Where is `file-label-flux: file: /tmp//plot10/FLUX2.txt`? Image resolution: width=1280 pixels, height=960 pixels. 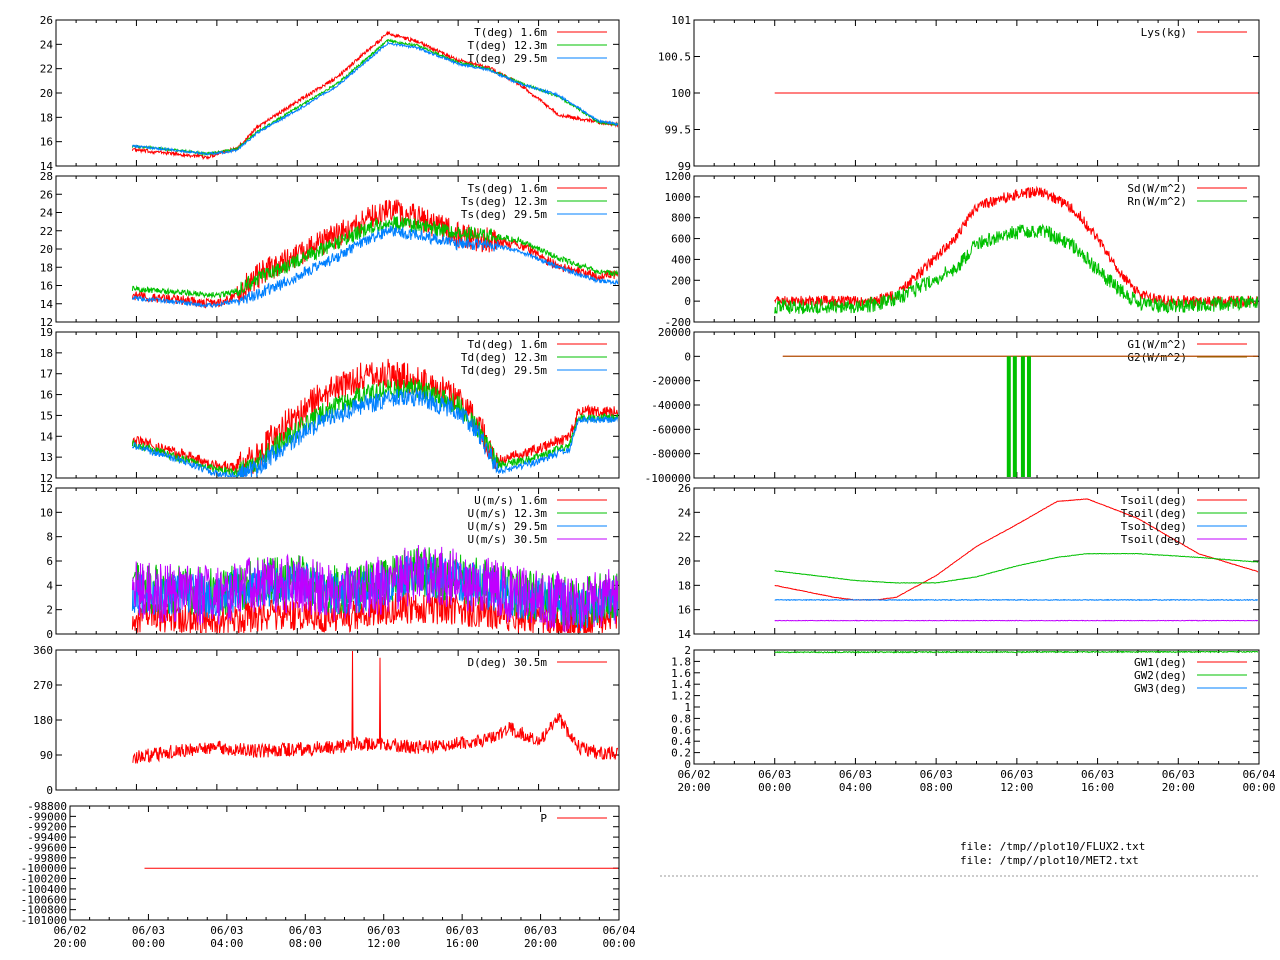
file-label-flux: file: /tmp//plot10/FLUX2.txt is located at coordinates (1053, 846).